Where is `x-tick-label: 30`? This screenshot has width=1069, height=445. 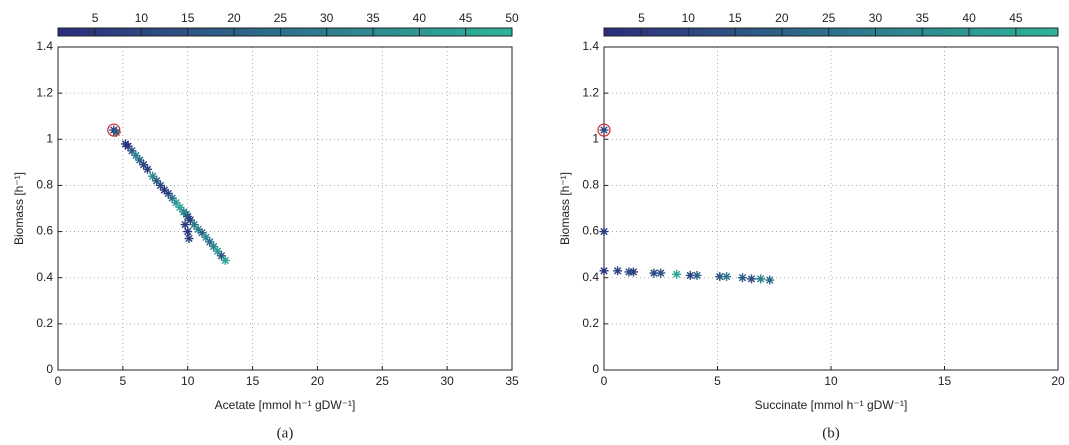 x-tick-label: 30 is located at coordinates (447, 381).